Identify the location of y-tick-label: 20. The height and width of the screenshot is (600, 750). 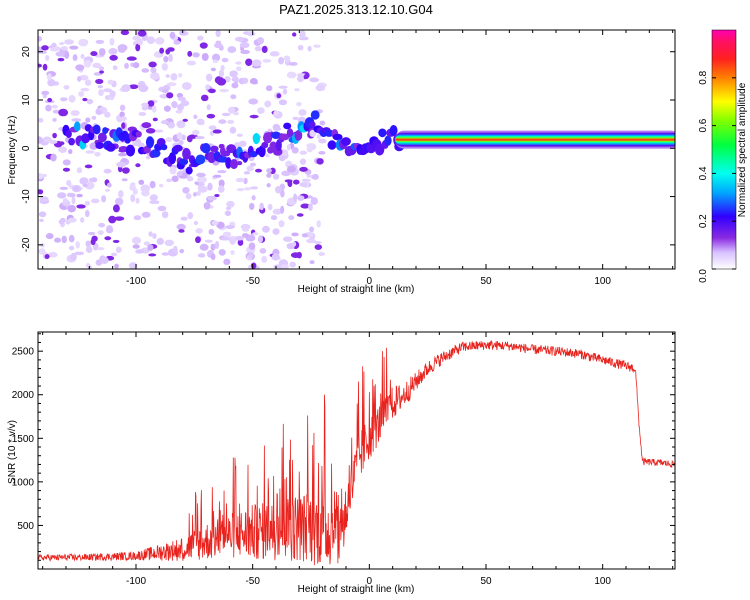
(26, 52).